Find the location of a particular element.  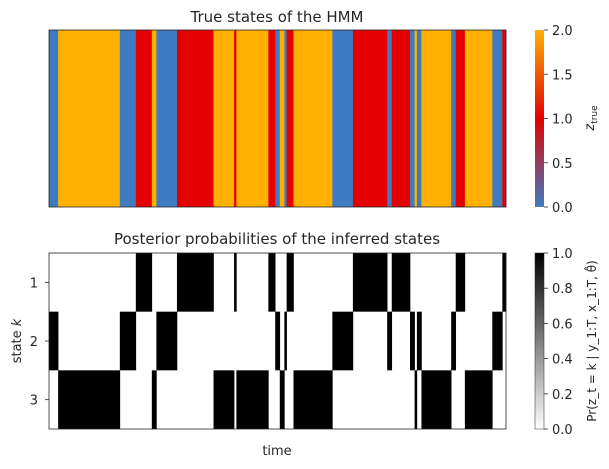

true-states-colorbar: 0.0 0.5 1.0 1.5 2.0 ztrue is located at coordinates (567, 120).